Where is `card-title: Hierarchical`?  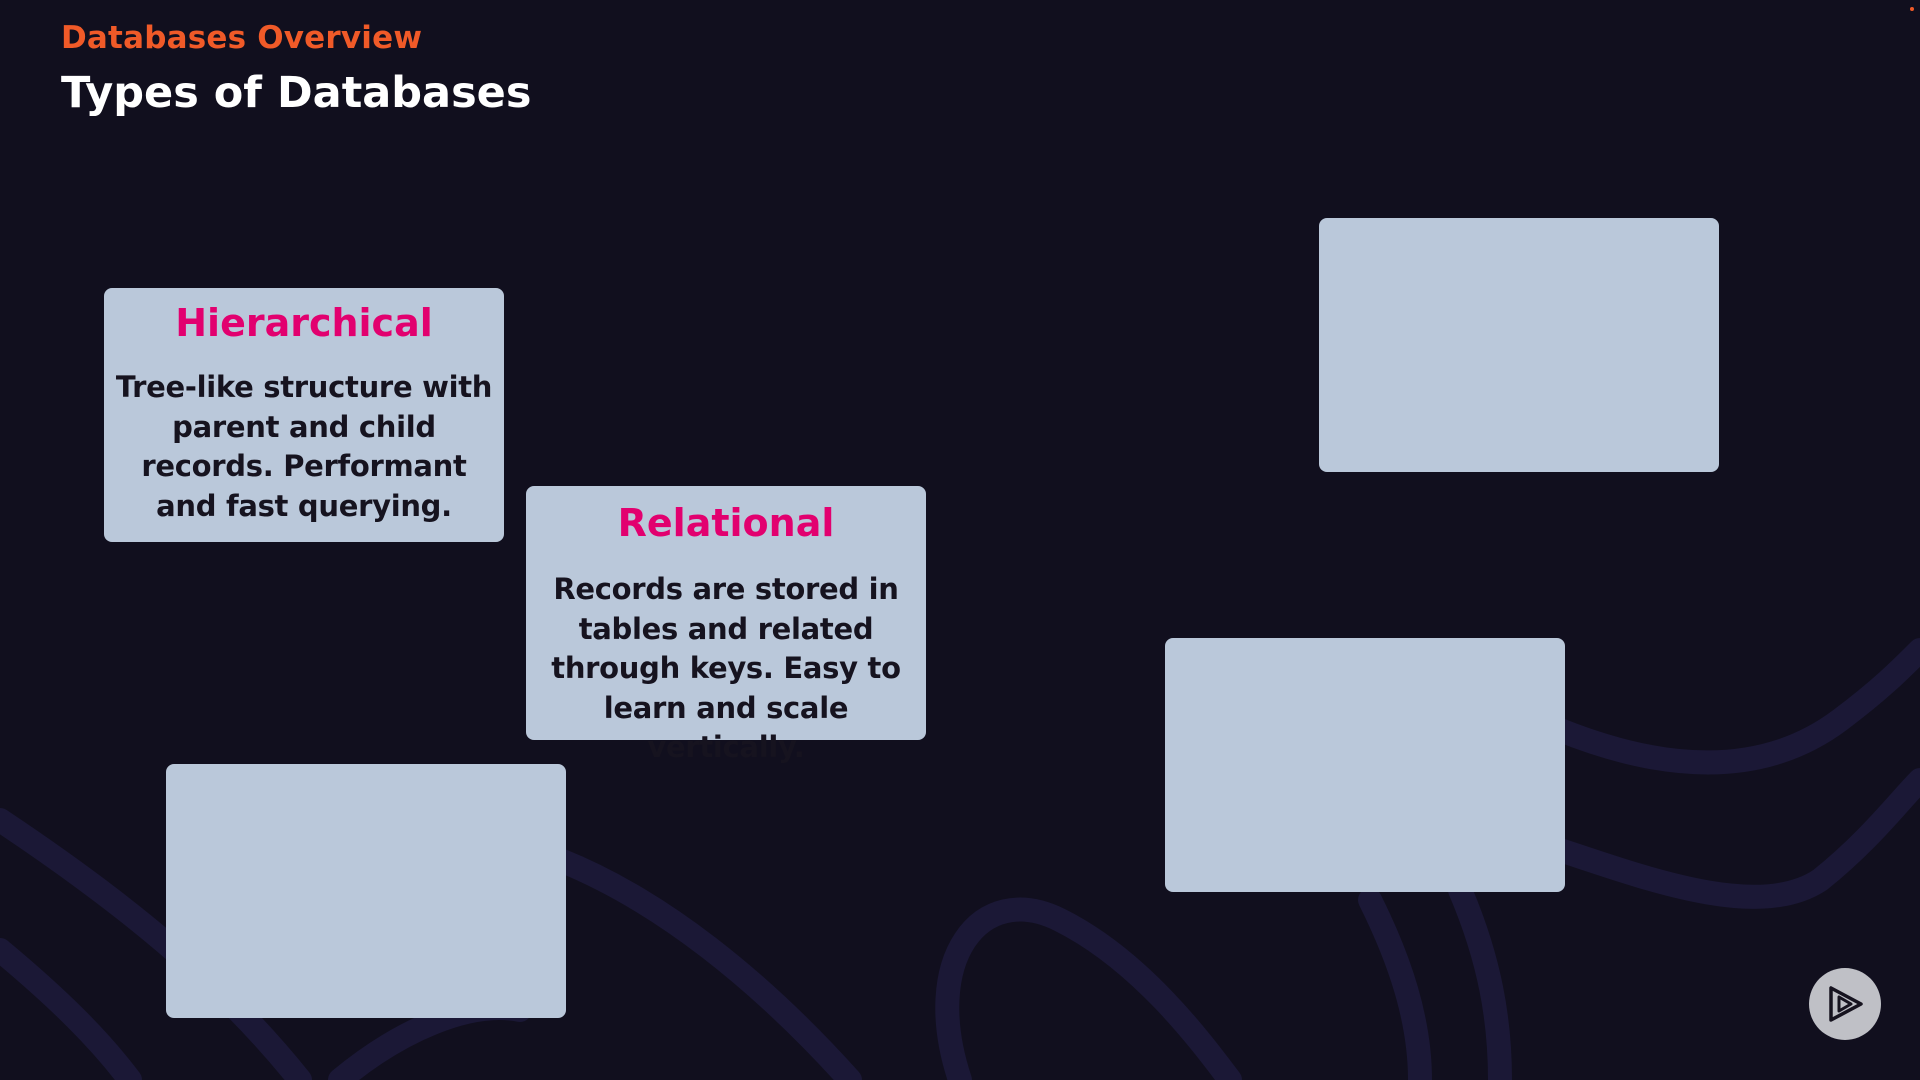 card-title: Hierarchical is located at coordinates (304, 323).